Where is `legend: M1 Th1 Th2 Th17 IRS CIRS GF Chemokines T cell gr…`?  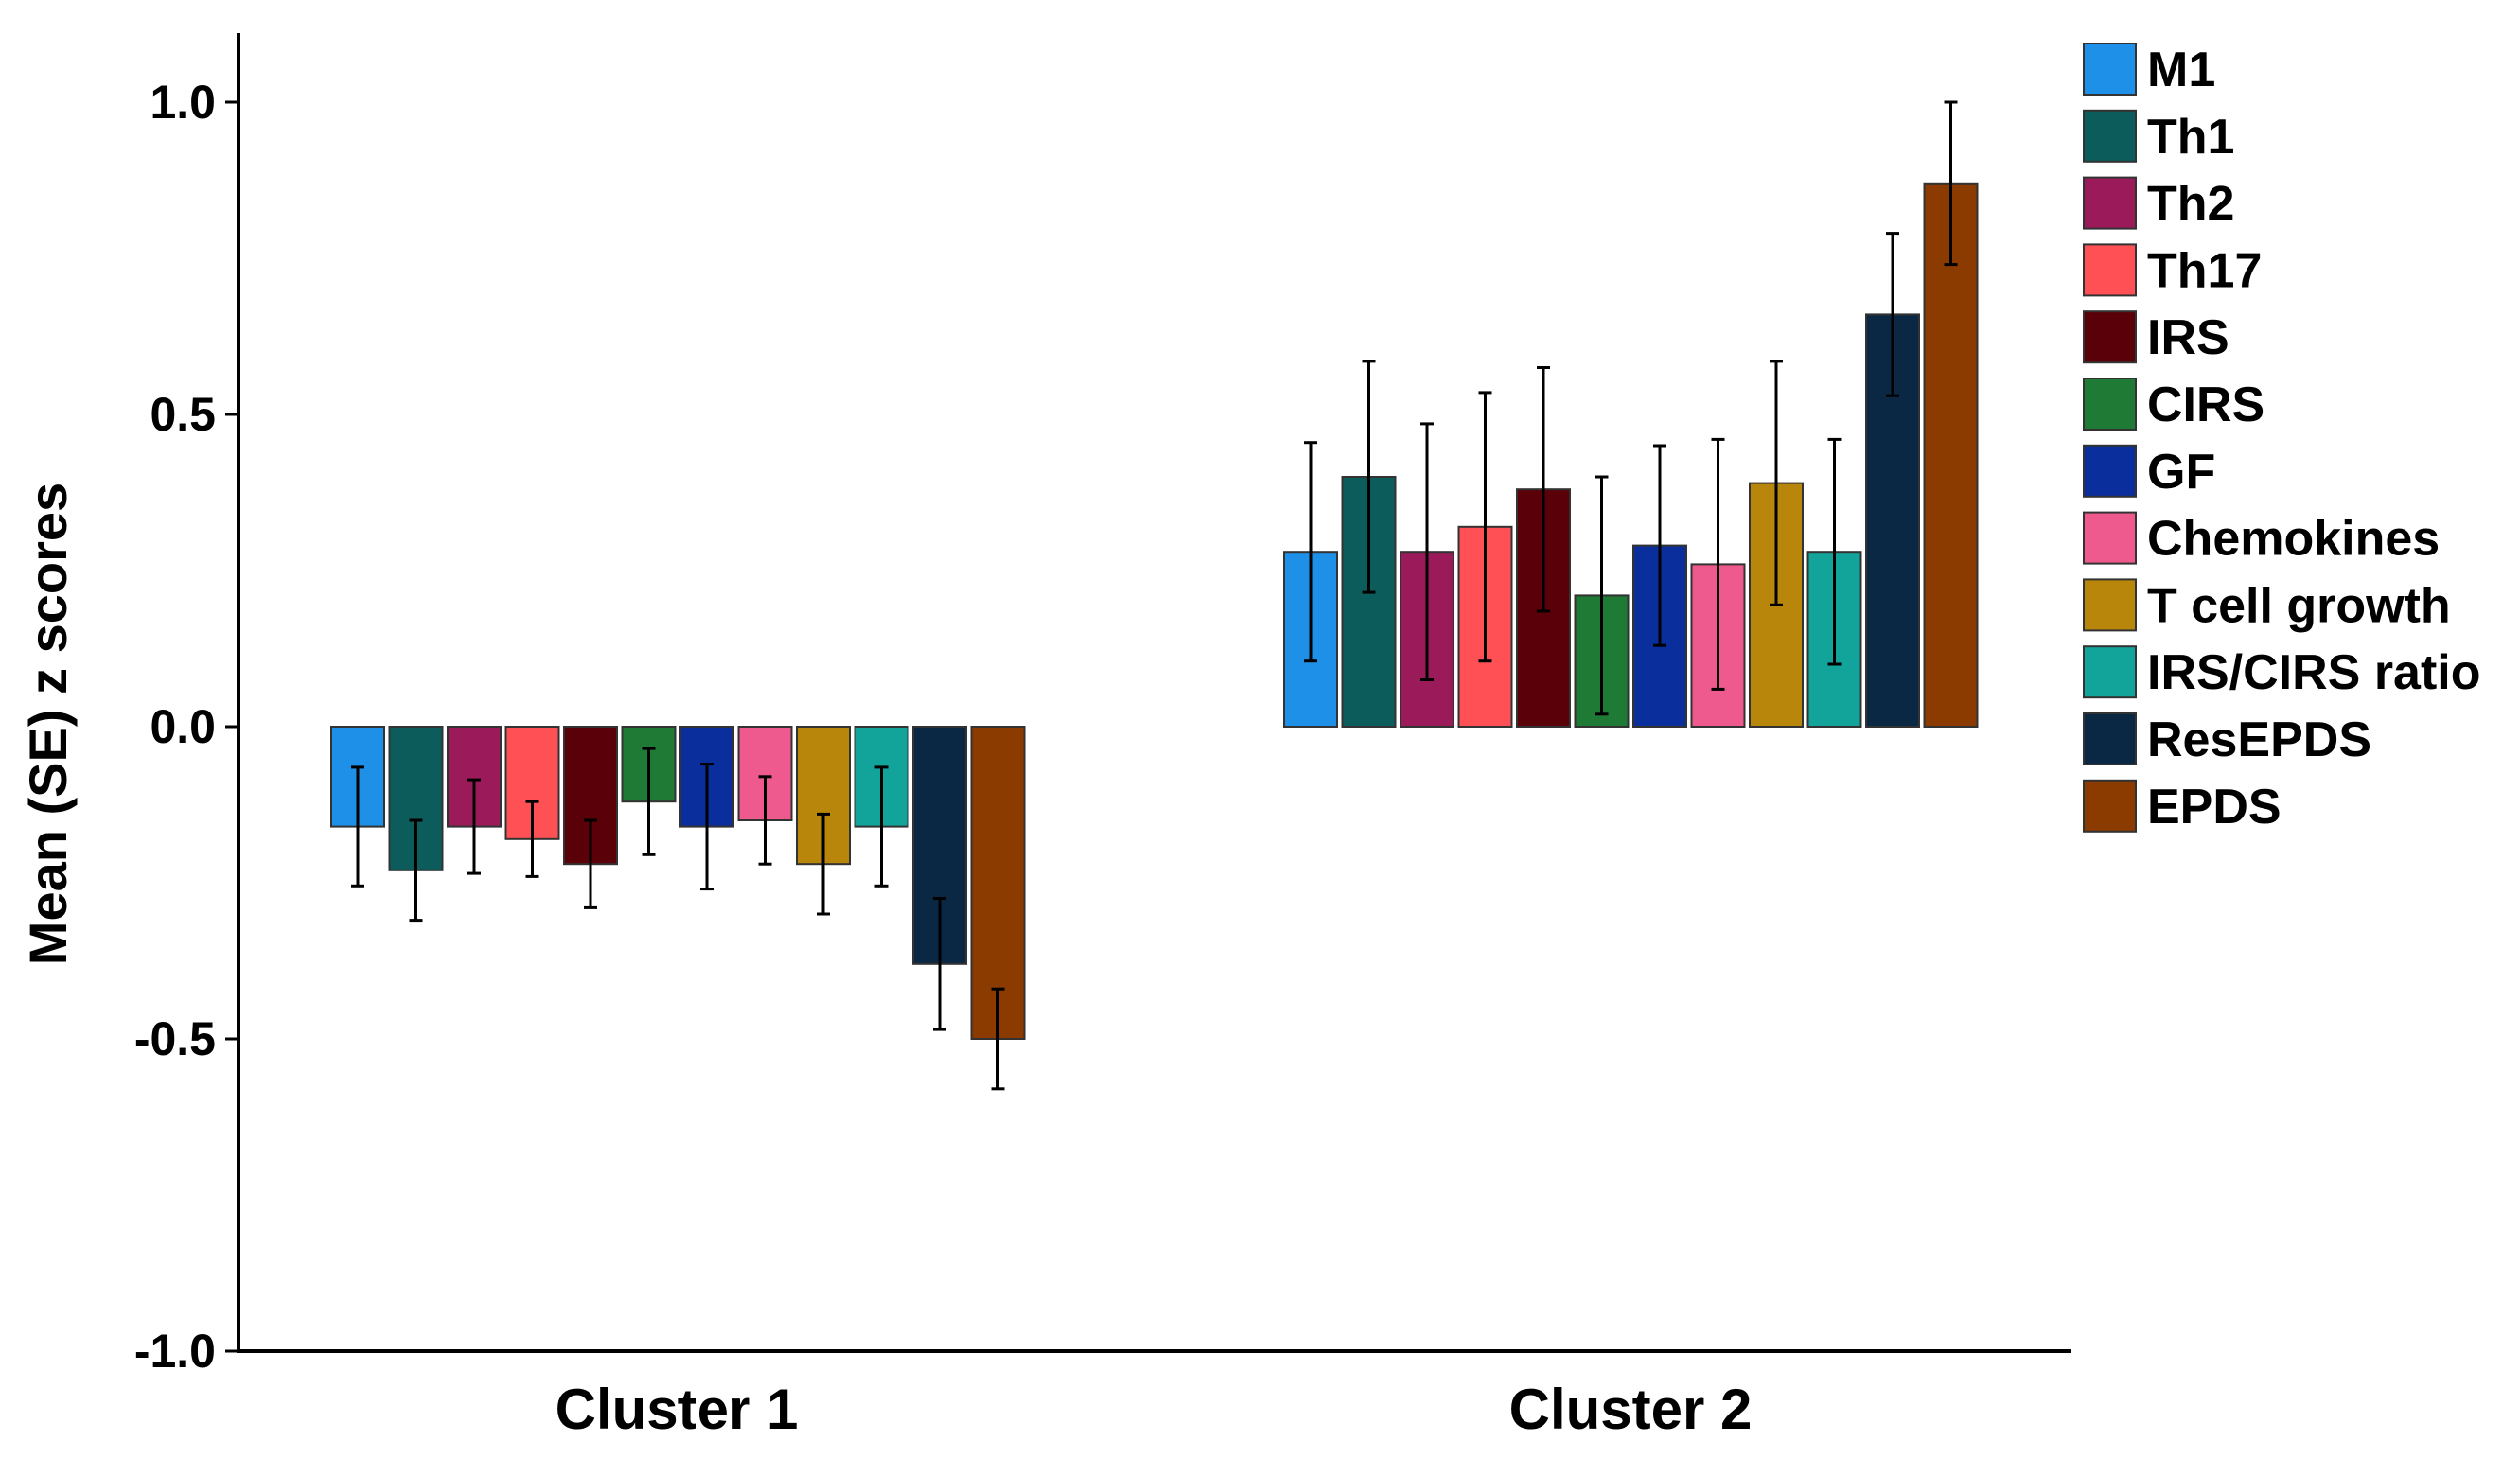
legend: M1 Th1 Th2 Th17 IRS CIRS GF Chemokines T cell gr… is located at coordinates (2282, 439).